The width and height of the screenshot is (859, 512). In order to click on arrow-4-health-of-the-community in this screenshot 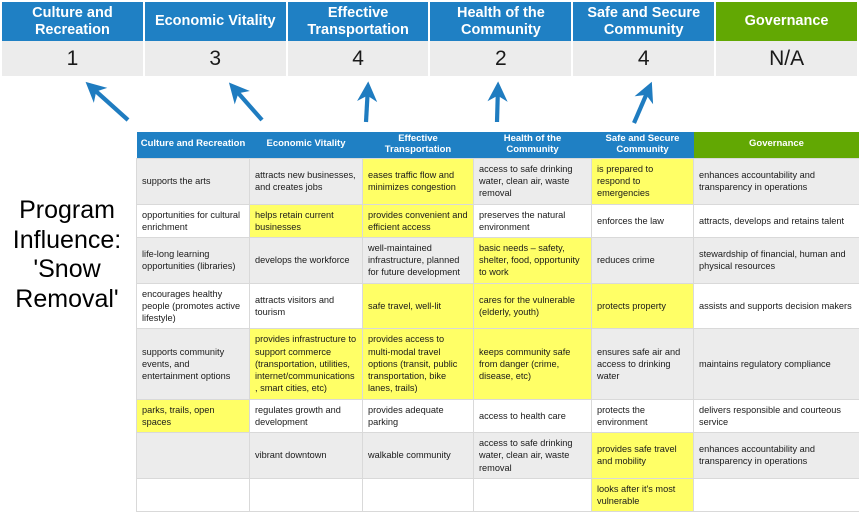, I will do `click(497, 104)`.